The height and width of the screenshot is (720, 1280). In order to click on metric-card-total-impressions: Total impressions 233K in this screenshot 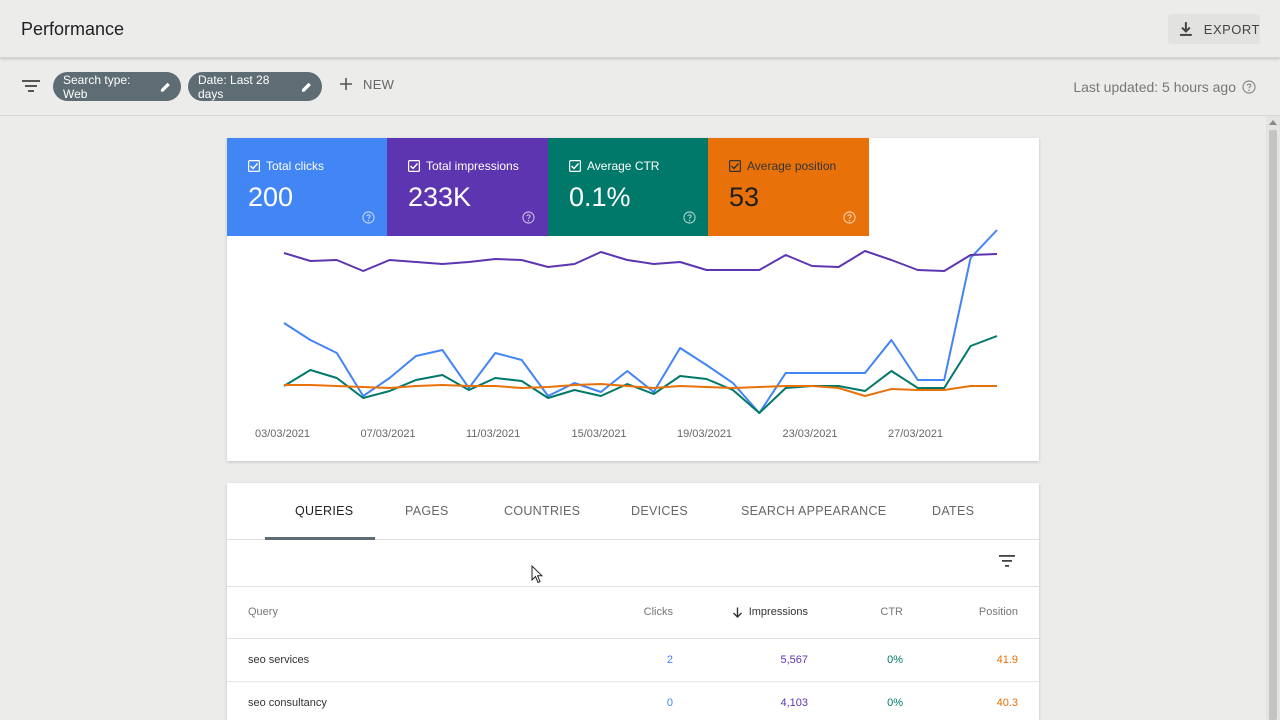, I will do `click(467, 187)`.